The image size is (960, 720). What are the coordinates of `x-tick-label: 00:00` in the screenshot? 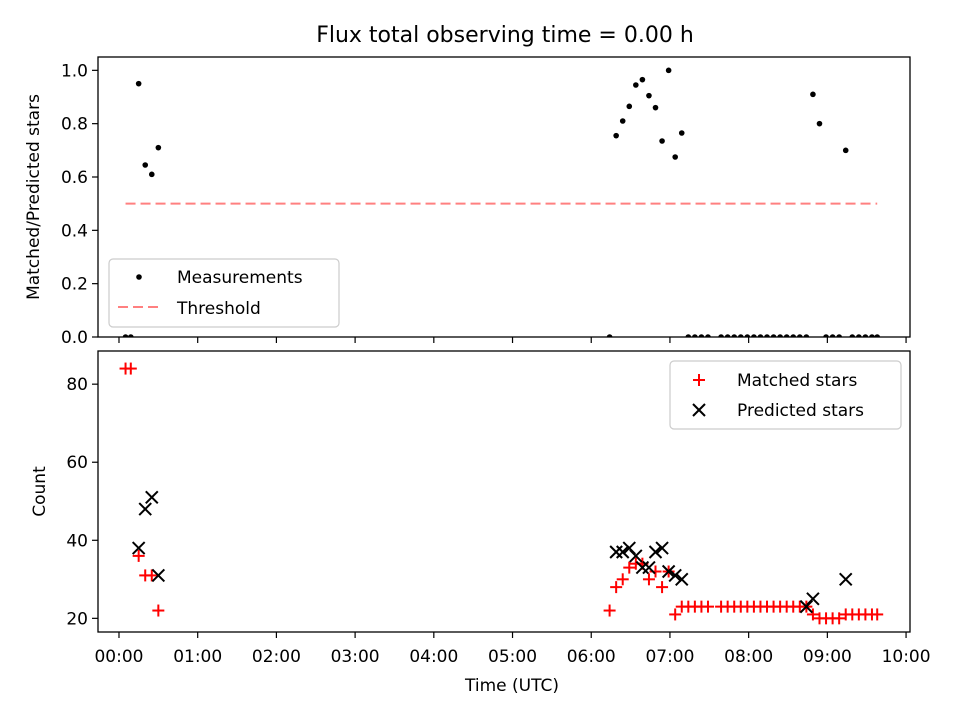 It's located at (118, 657).